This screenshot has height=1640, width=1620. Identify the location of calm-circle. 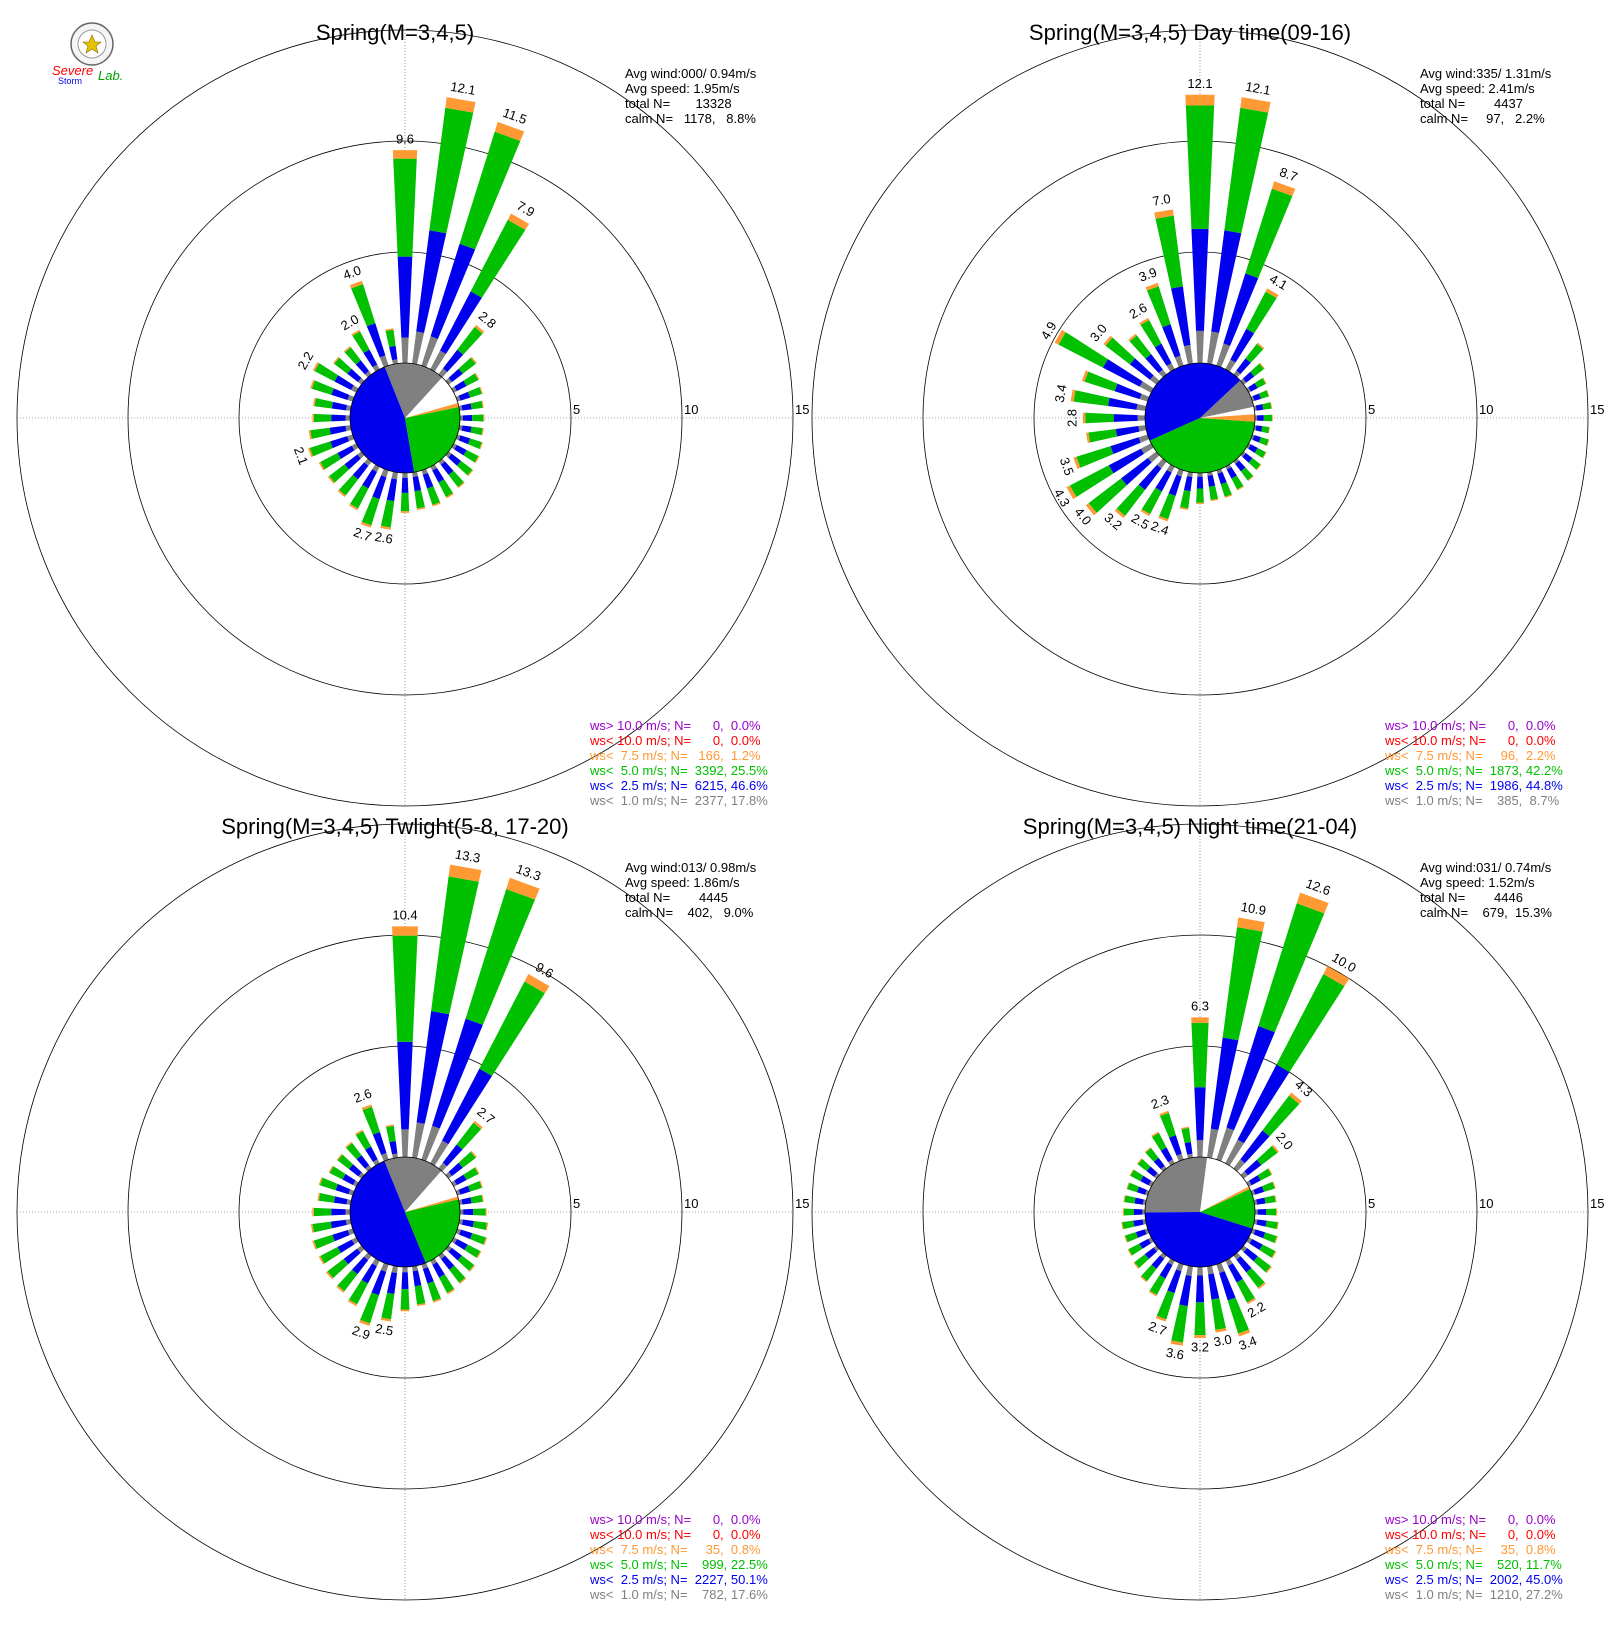
(405, 418).